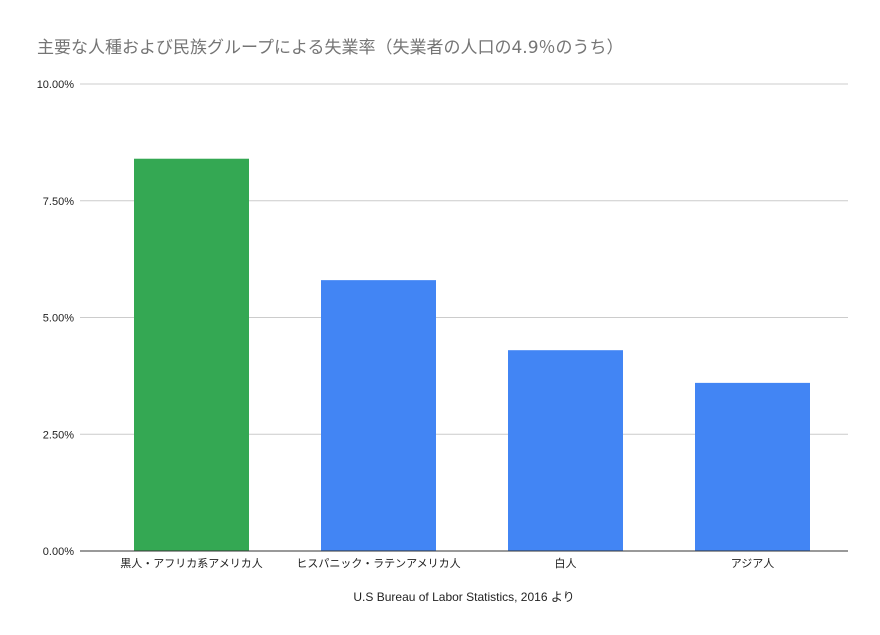  I want to click on y-tick-label: 2.50%, so click(58, 435).